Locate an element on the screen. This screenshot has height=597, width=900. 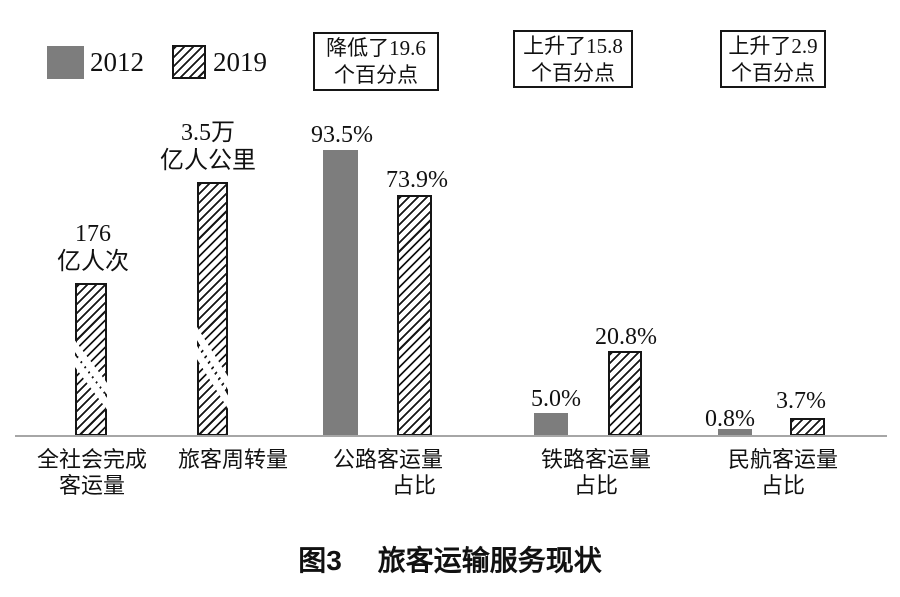
bar-railway-2019 is located at coordinates (625, 393).